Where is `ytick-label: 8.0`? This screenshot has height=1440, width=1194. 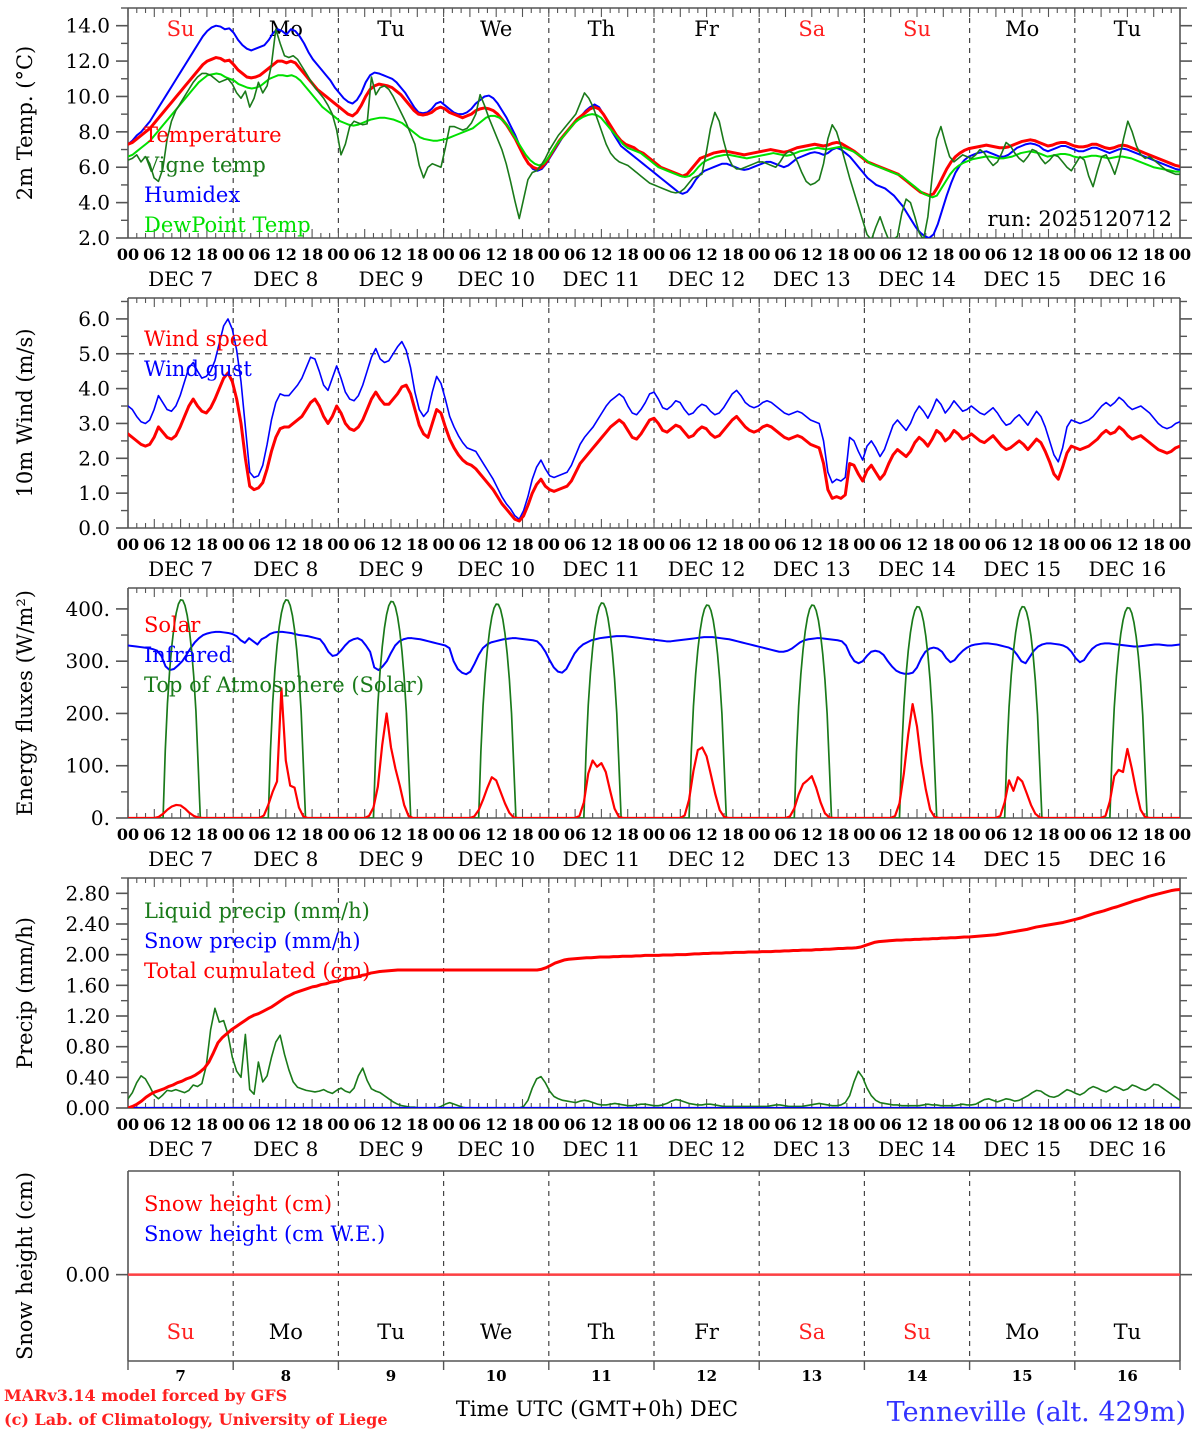 ytick-label: 8.0 is located at coordinates (94, 132).